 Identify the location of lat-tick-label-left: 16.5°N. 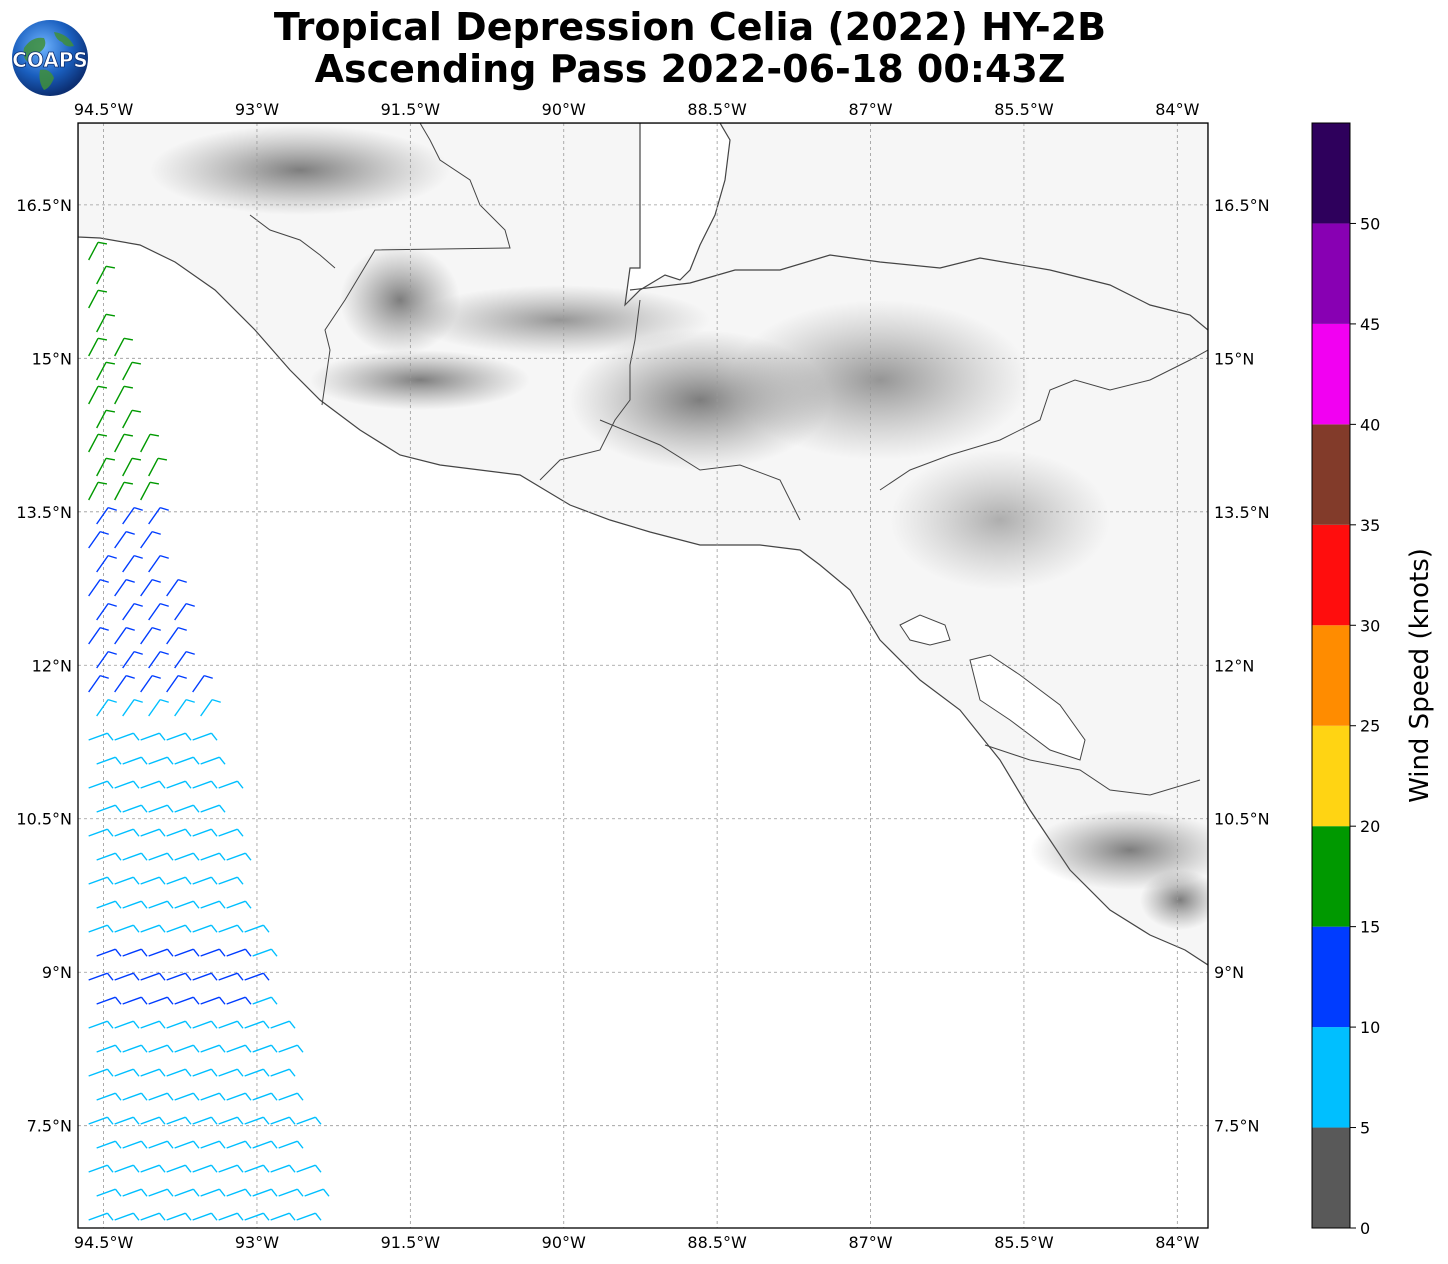
(44, 205).